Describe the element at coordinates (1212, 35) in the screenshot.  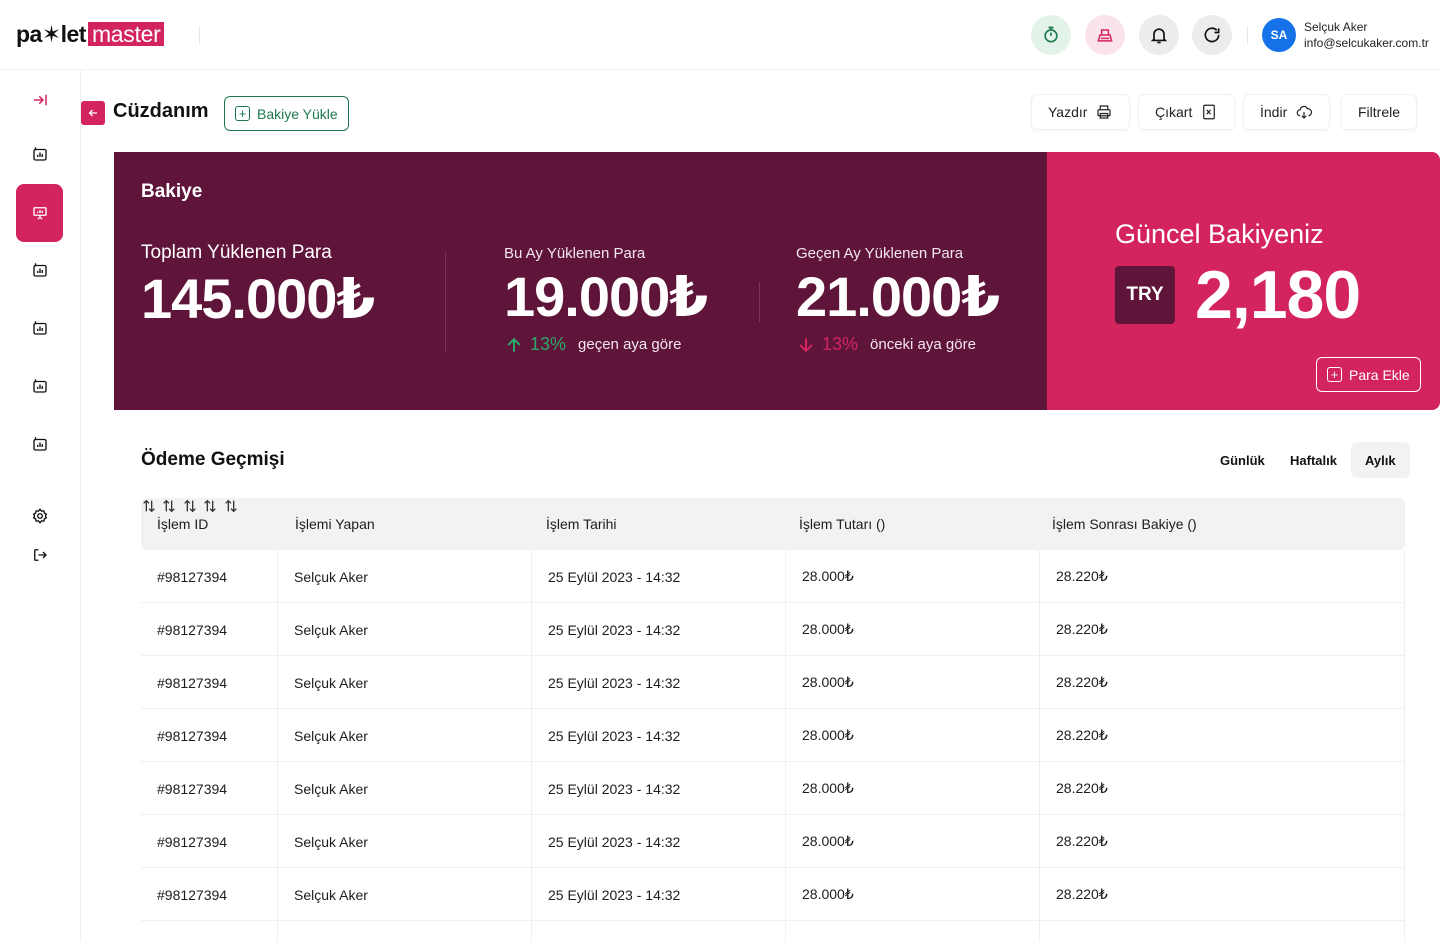
I see `refresh-button` at that location.